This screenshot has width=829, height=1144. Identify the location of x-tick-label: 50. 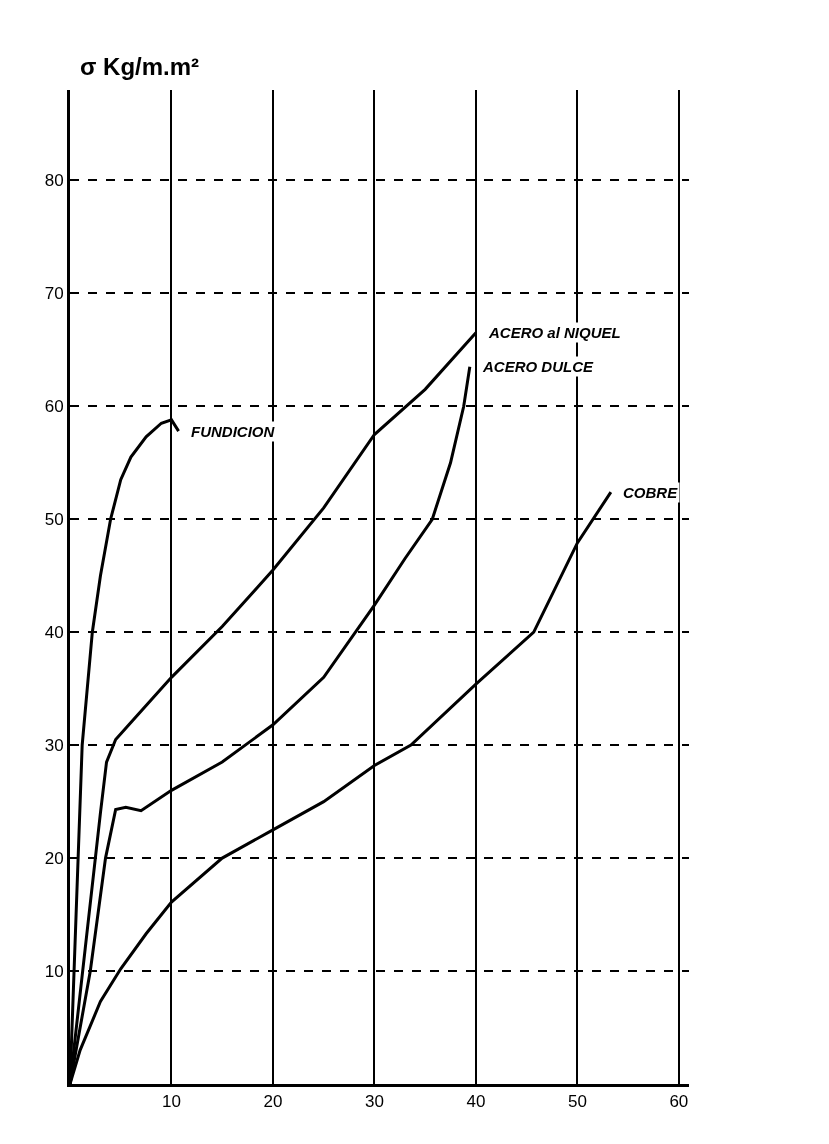
(577, 1102).